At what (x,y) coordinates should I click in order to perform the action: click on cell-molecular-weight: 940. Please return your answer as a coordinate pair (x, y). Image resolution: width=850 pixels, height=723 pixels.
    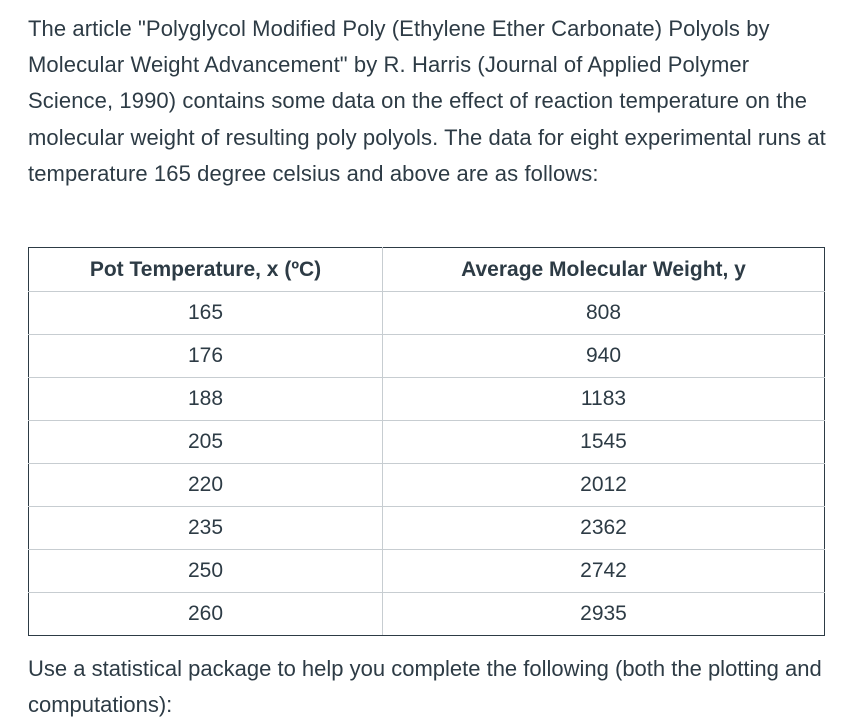
    Looking at the image, I should click on (603, 356).